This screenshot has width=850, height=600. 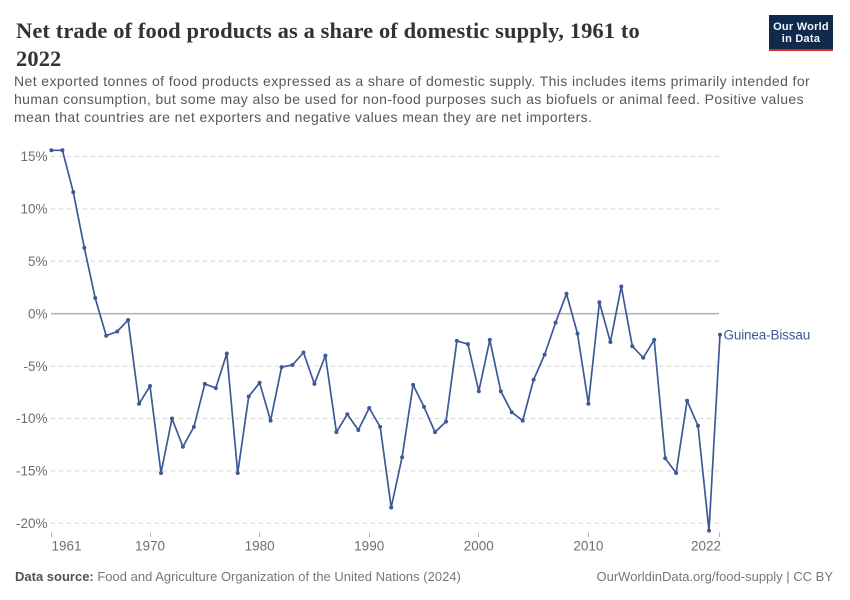 I want to click on svg-text: 10%, so click(x=33, y=209).